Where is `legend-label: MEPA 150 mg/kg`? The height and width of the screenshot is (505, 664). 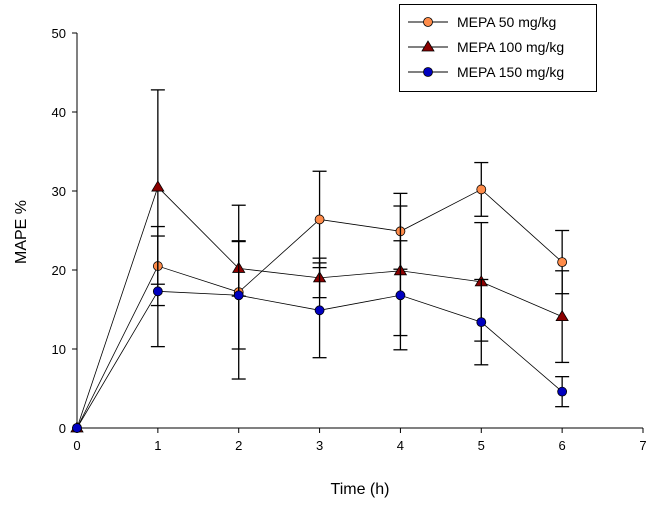 legend-label: MEPA 150 mg/kg is located at coordinates (510, 72).